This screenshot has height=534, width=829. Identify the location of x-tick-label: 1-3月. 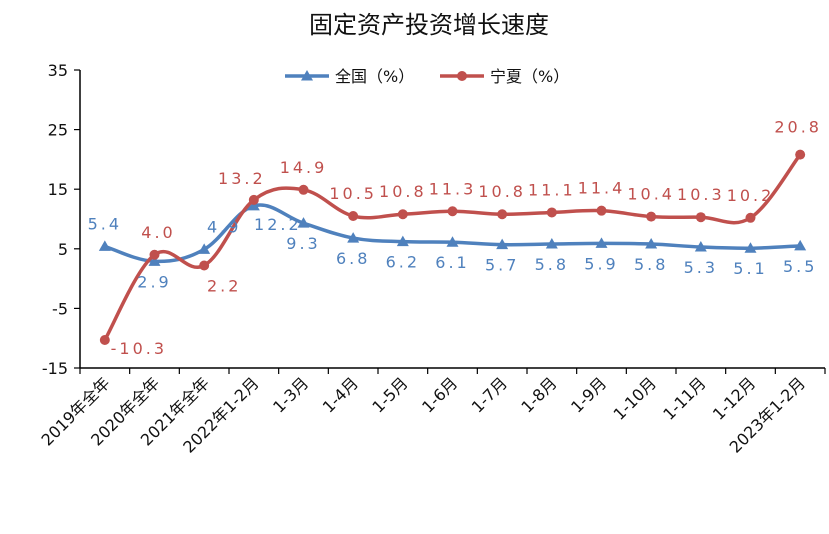
(290, 394).